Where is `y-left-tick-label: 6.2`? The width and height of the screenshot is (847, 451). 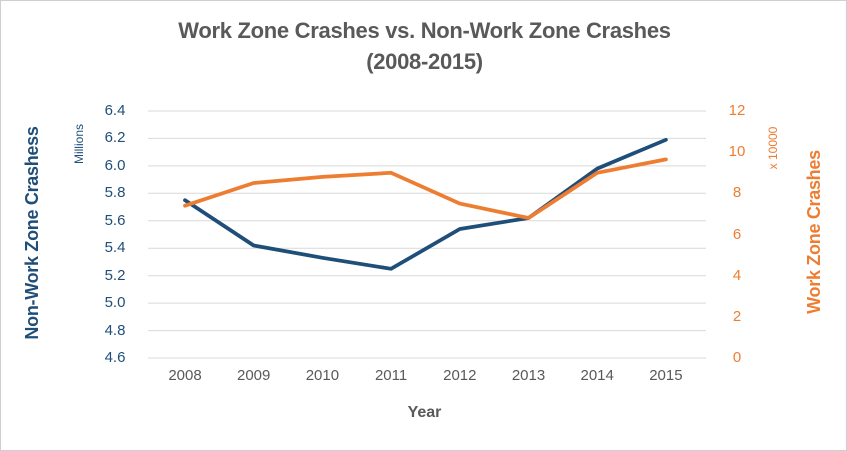
y-left-tick-label: 6.2 is located at coordinates (115, 138).